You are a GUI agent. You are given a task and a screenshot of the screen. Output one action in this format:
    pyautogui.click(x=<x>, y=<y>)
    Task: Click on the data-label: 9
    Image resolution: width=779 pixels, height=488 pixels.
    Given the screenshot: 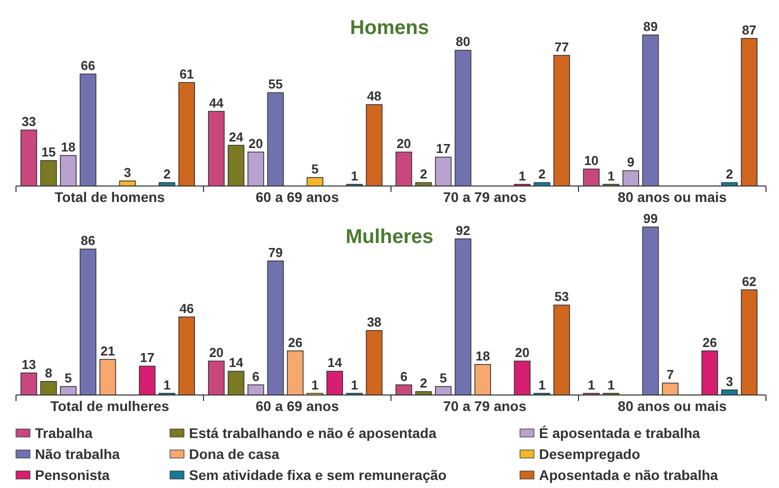 What is the action you would take?
    pyautogui.click(x=630, y=162)
    